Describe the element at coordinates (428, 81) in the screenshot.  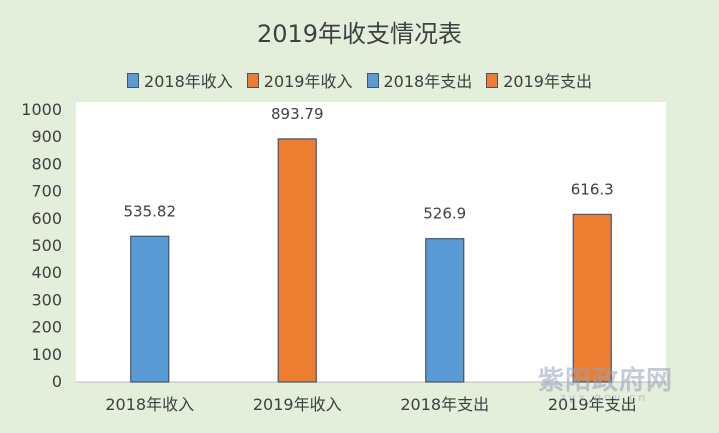
I see `legend-label: 2018年支出` at that location.